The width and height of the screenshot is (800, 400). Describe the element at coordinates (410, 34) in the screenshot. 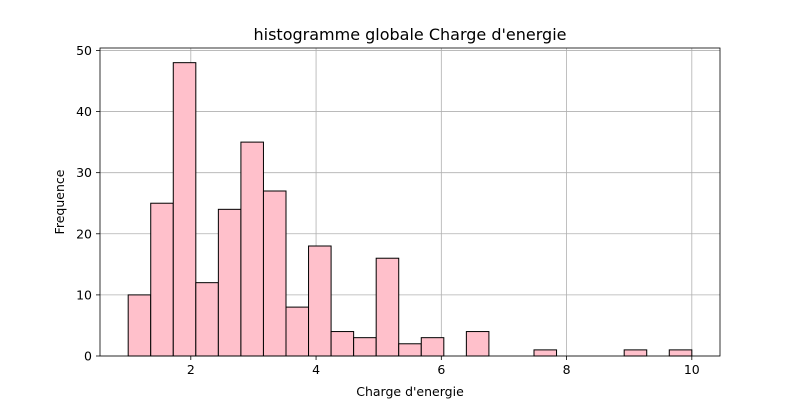

I see `chart-title: histogramme globale Charge d'energie` at that location.